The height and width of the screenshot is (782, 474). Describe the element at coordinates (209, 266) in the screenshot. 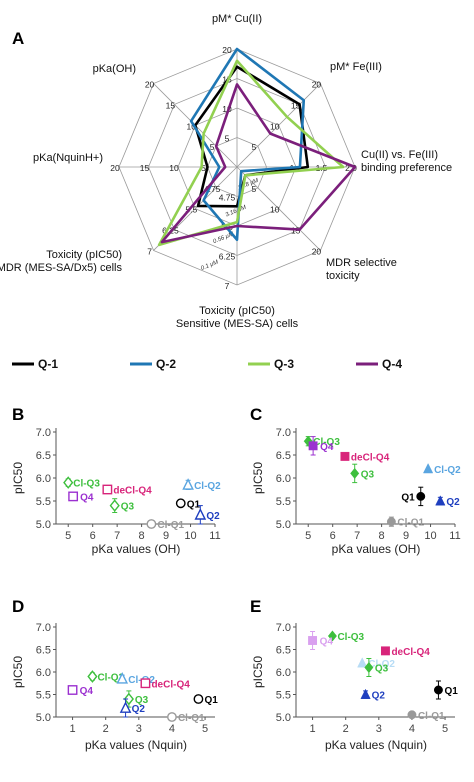

I see `radar-inner-label: 0.1 μM` at that location.